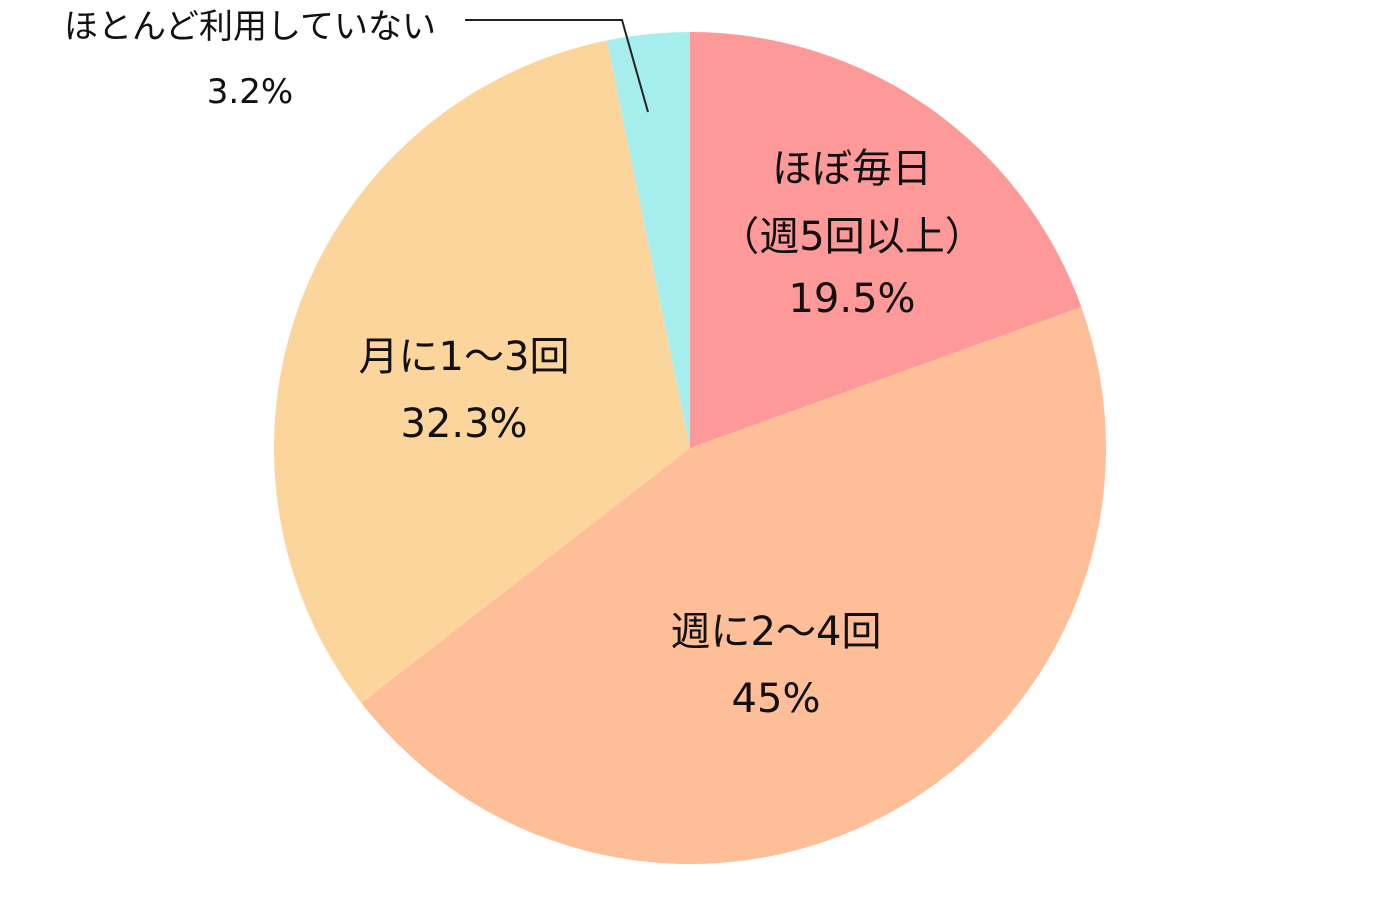 The height and width of the screenshot is (920, 1380). Describe the element at coordinates (463, 424) in the screenshot. I see `slice-value-monthly: 32.3%` at that location.